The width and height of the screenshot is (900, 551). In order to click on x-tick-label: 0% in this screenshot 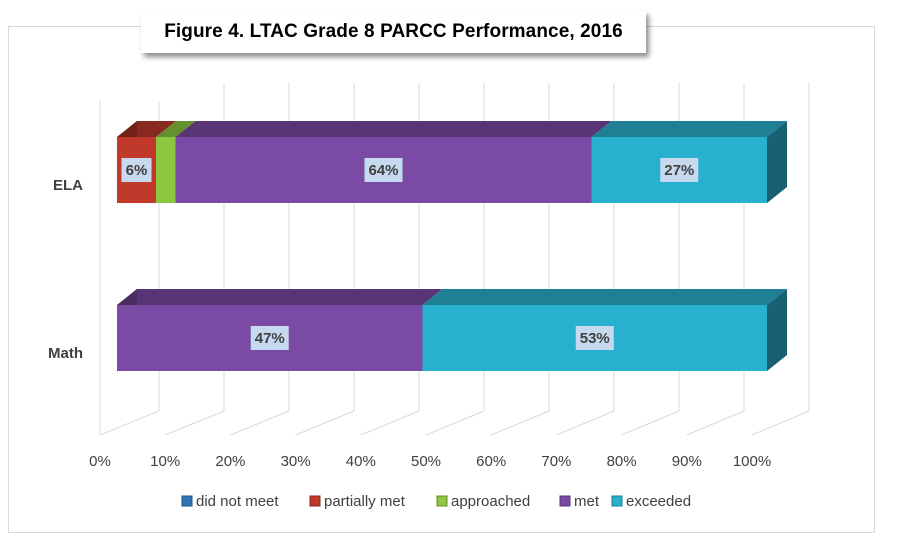, I will do `click(100, 461)`.